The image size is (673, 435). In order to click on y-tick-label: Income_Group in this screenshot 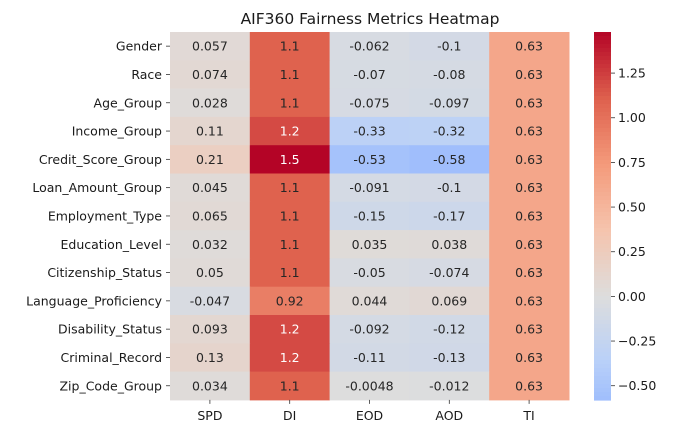, I will do `click(117, 131)`.